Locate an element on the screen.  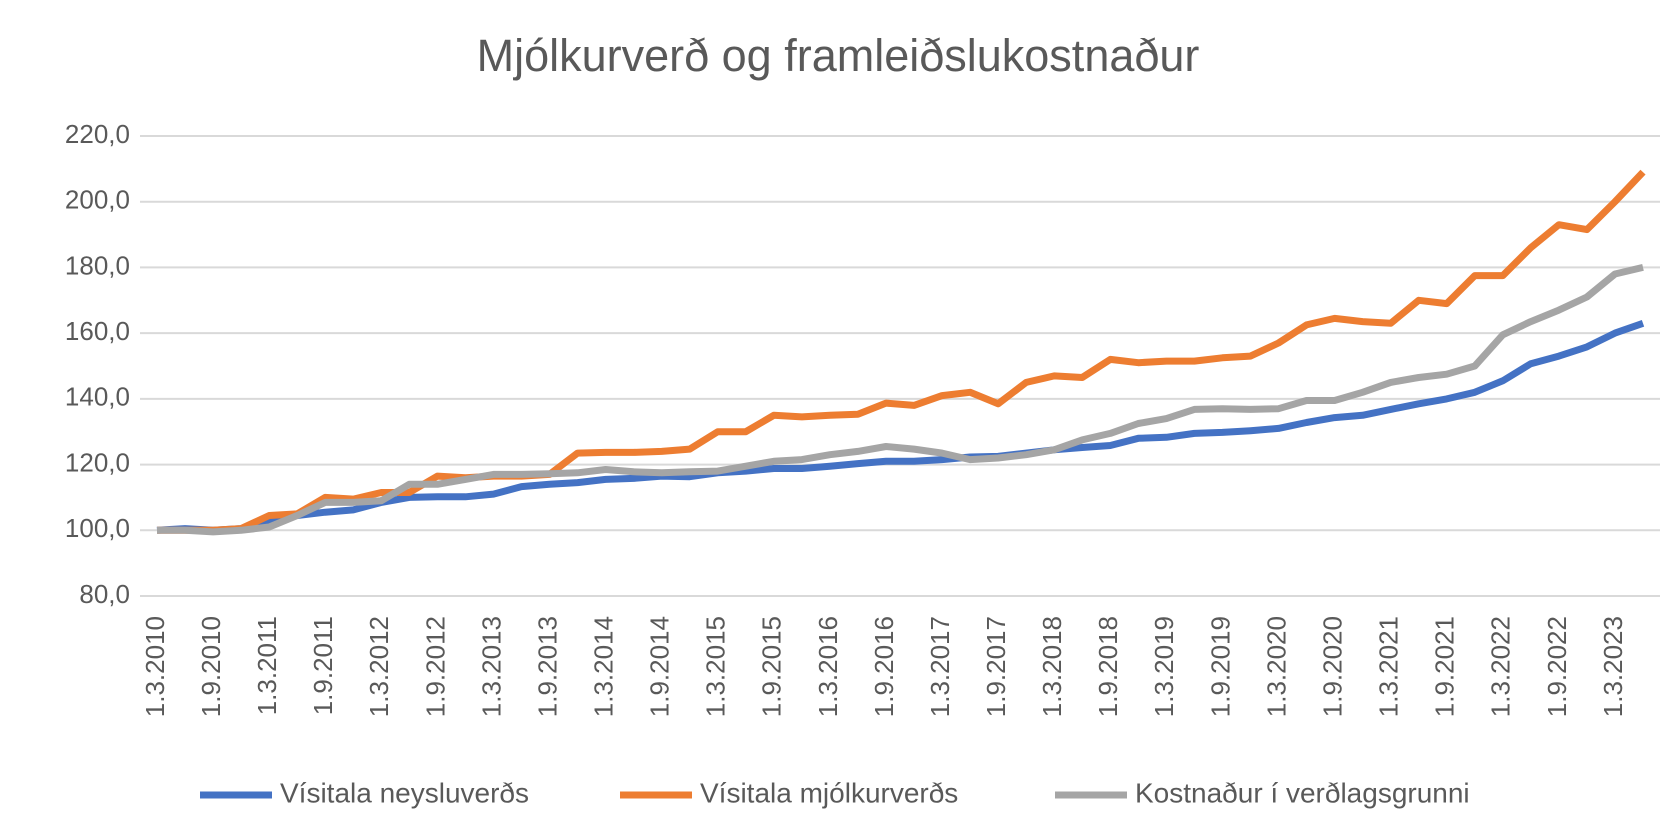
x-tick-label: 1.9.2019 is located at coordinates (1220, 666).